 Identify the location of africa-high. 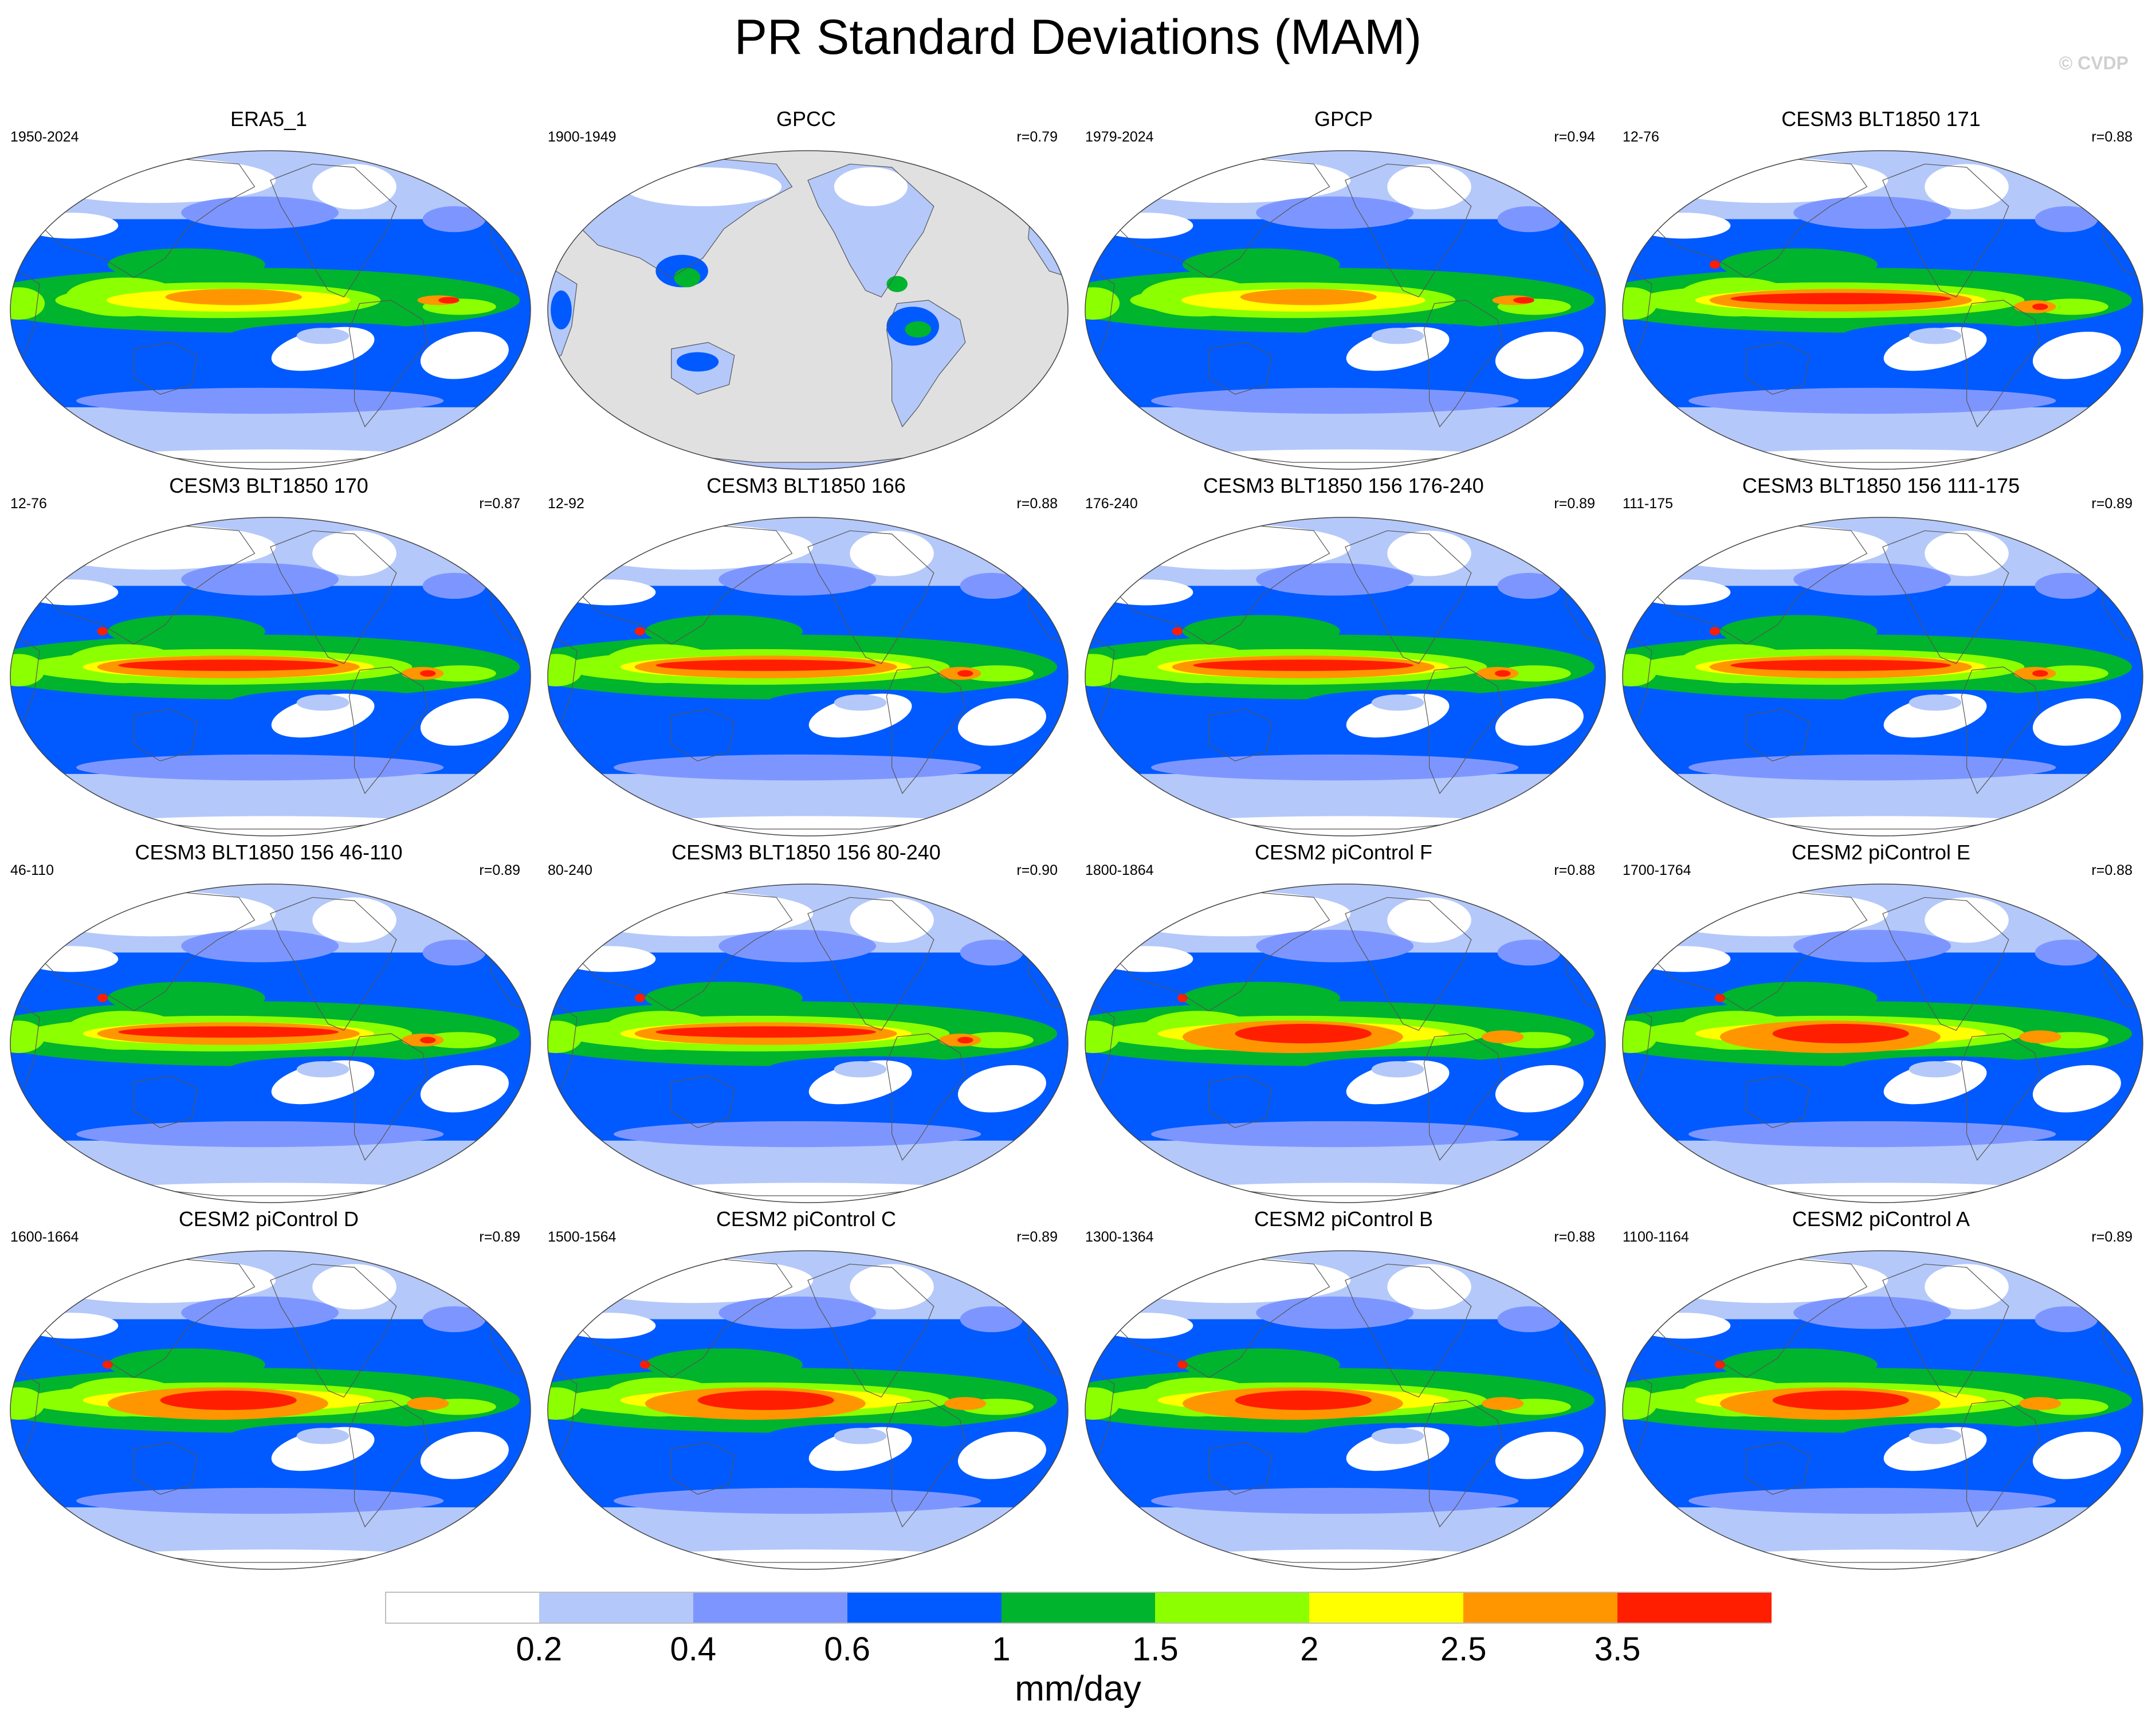
(561, 310).